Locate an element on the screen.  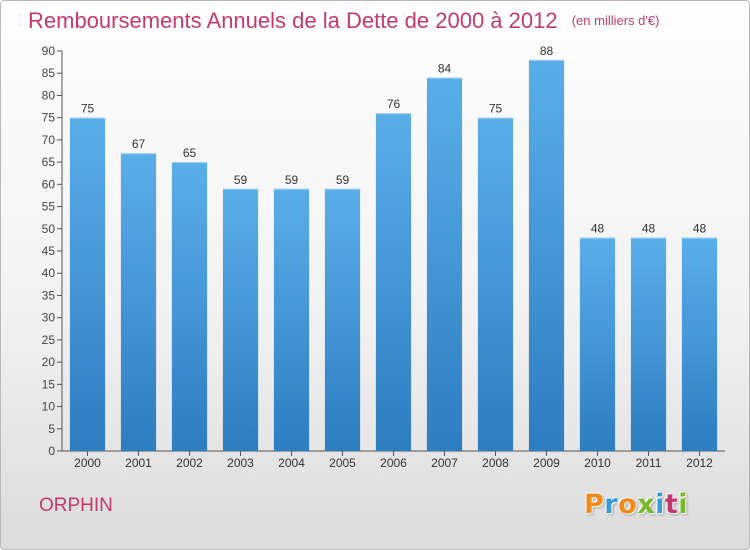
x-tick-label: 2006 is located at coordinates (393, 463).